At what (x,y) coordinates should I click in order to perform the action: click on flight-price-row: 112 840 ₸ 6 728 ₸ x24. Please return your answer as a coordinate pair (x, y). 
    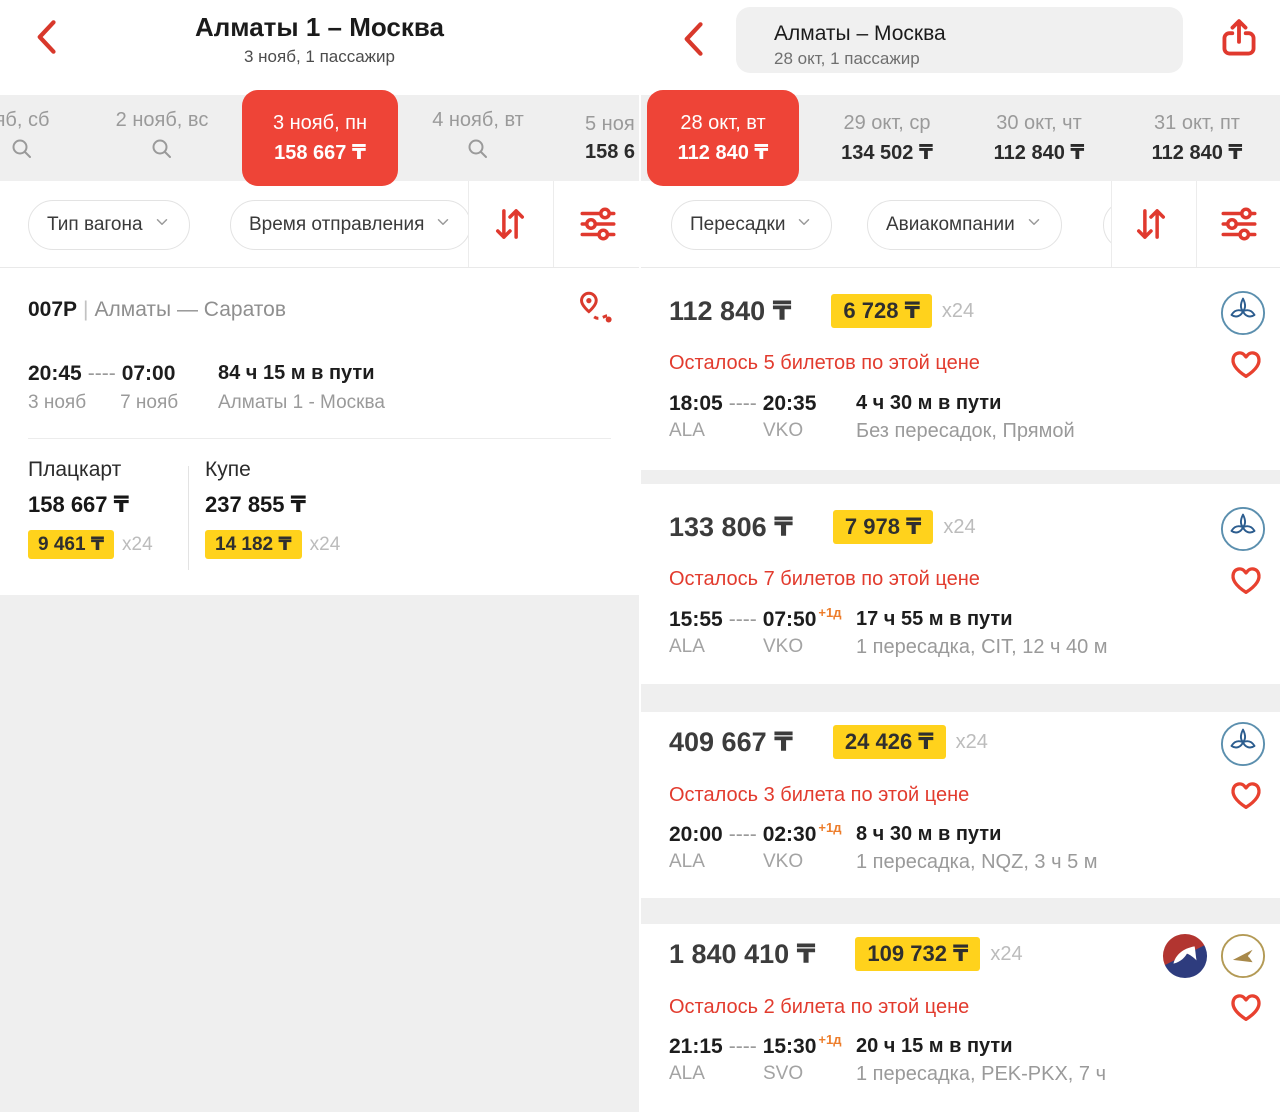
    Looking at the image, I should click on (821, 311).